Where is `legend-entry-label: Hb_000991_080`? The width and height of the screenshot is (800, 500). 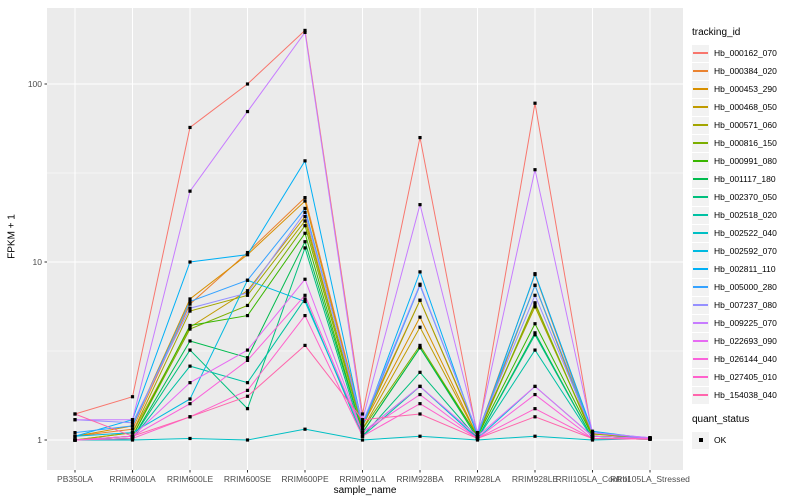 legend-entry-label: Hb_000991_080 is located at coordinates (745, 161).